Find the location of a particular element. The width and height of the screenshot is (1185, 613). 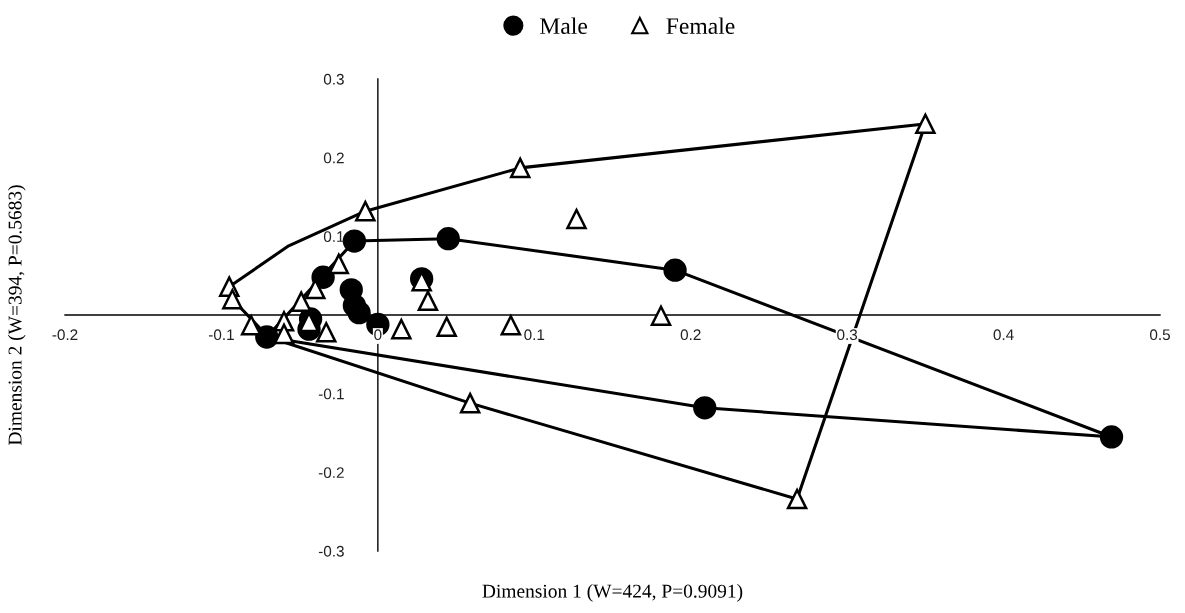

x-tick-label: 0.2 is located at coordinates (690, 335).